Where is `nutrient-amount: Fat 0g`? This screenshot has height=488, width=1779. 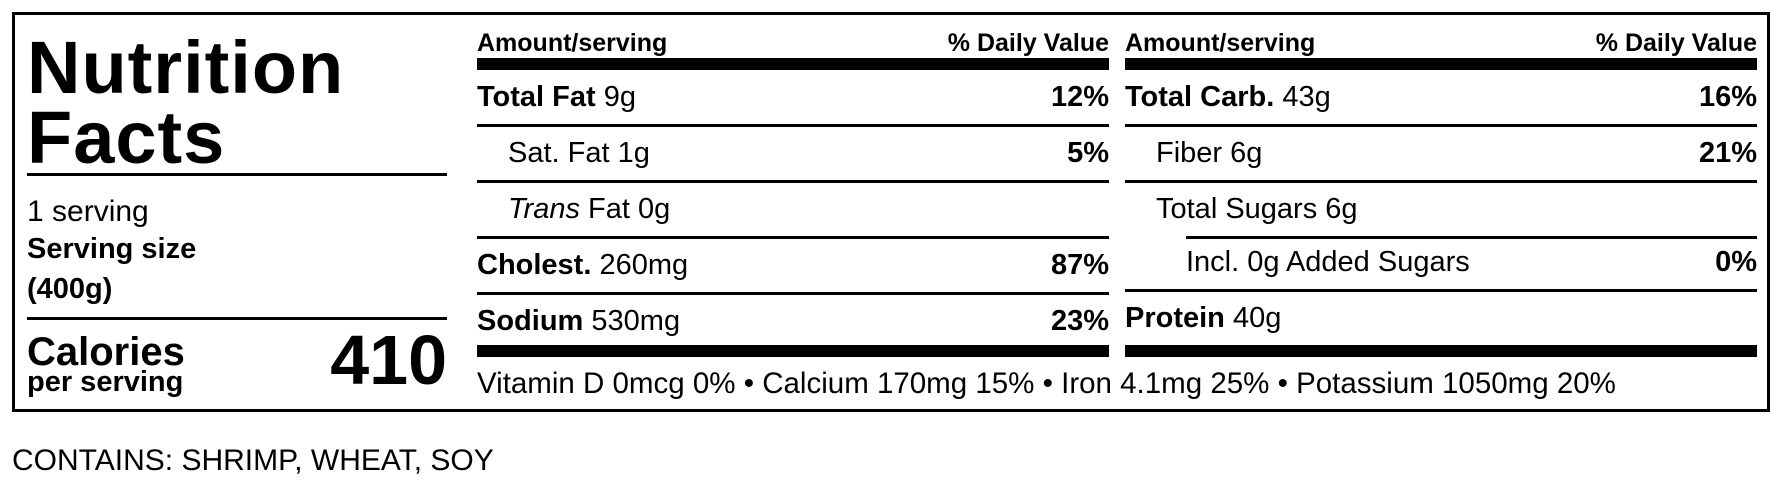
nutrient-amount: Fat 0g is located at coordinates (629, 209).